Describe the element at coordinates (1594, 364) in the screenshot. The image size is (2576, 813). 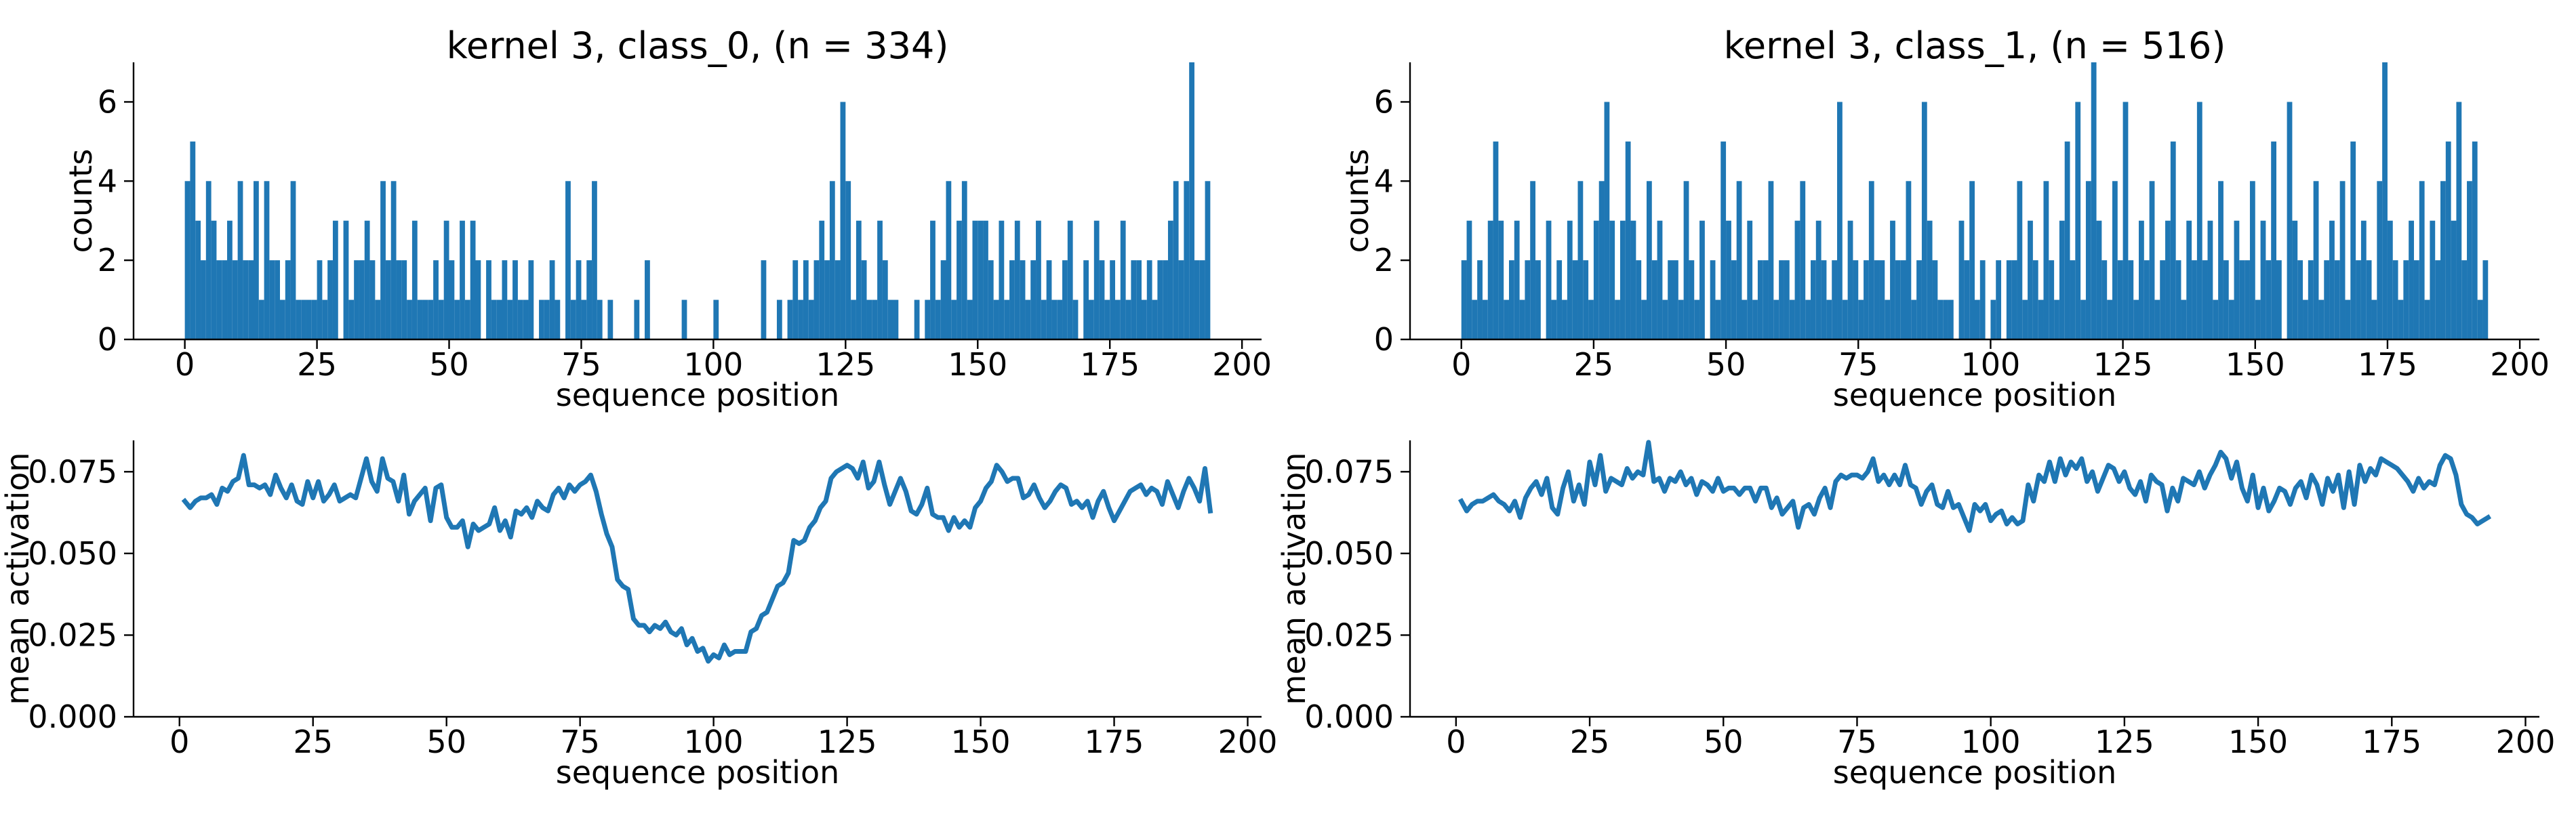
I see `x-tick-label: 25` at that location.